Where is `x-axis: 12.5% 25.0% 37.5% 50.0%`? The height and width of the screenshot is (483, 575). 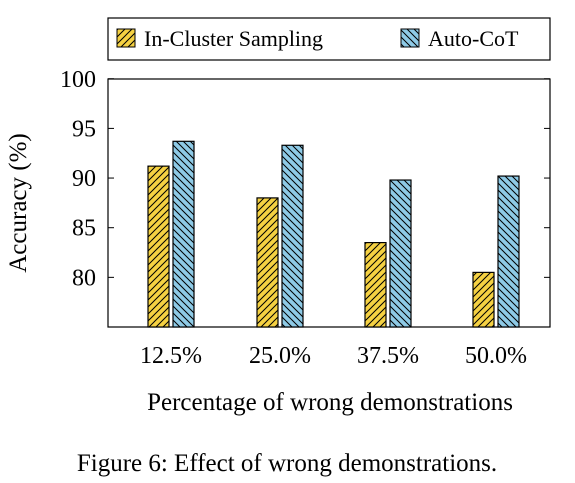 x-axis: 12.5% 25.0% 37.5% 50.0% is located at coordinates (333, 356).